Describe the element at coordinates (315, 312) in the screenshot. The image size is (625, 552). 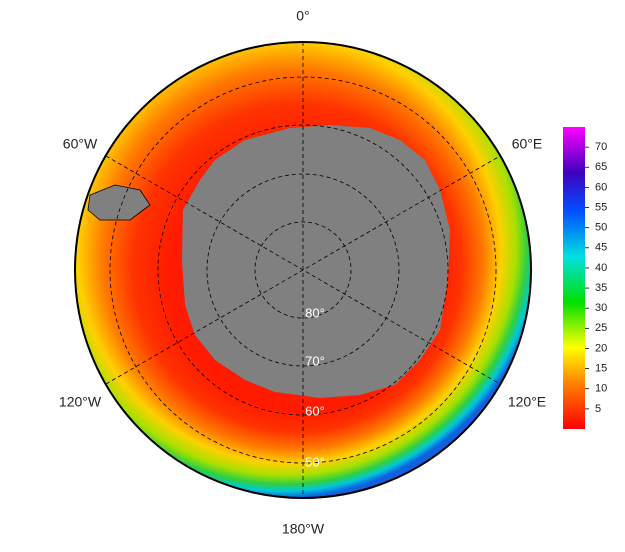
I see `lat-label: 80°` at that location.